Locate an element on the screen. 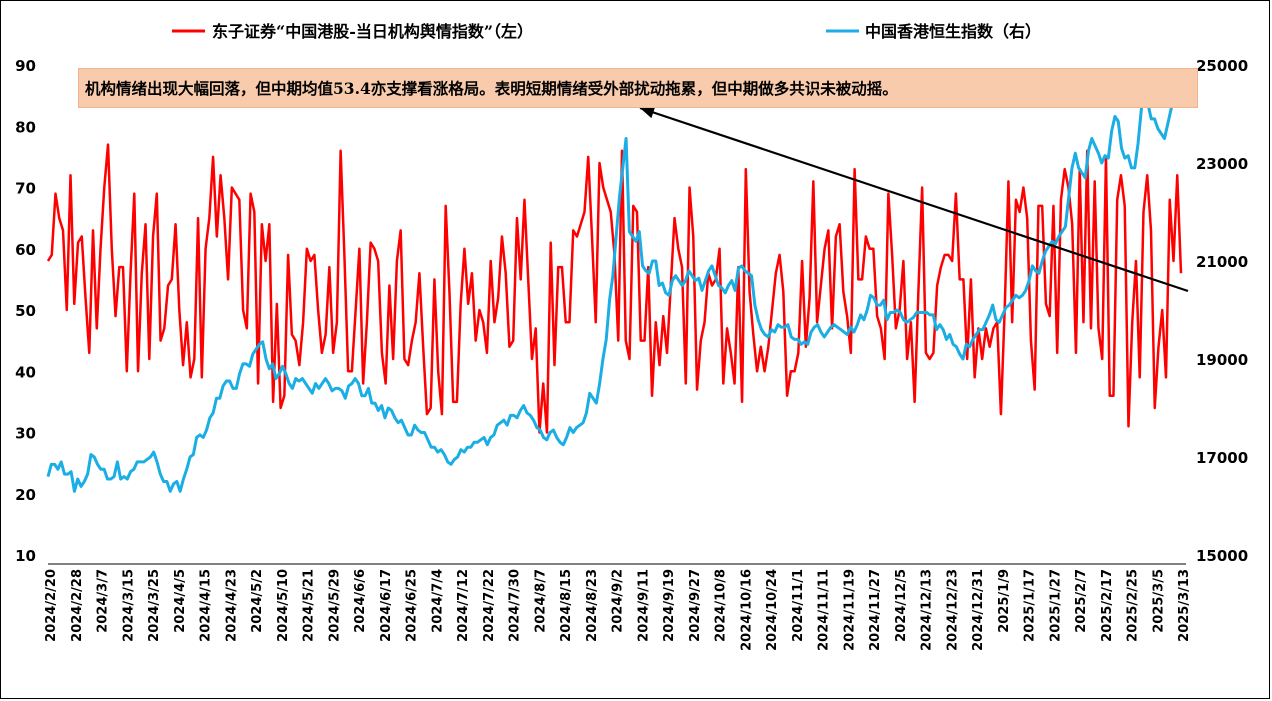 The width and height of the screenshot is (1272, 701). x-axis-tick-label: 2024/7/30 is located at coordinates (515, 605).